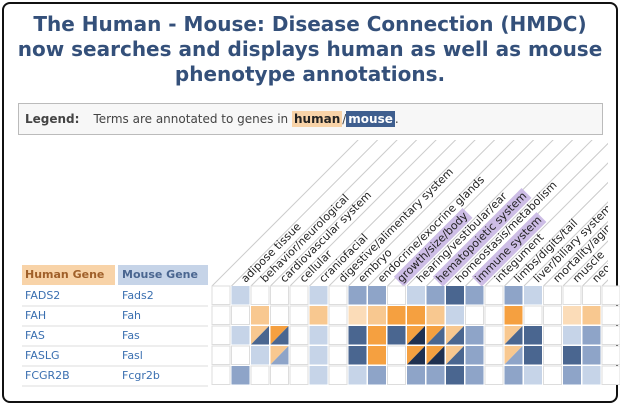 Image resolution: width=620 pixels, height=405 pixels. Describe the element at coordinates (131, 335) in the screenshot. I see `mouse-gene: Fas` at that location.